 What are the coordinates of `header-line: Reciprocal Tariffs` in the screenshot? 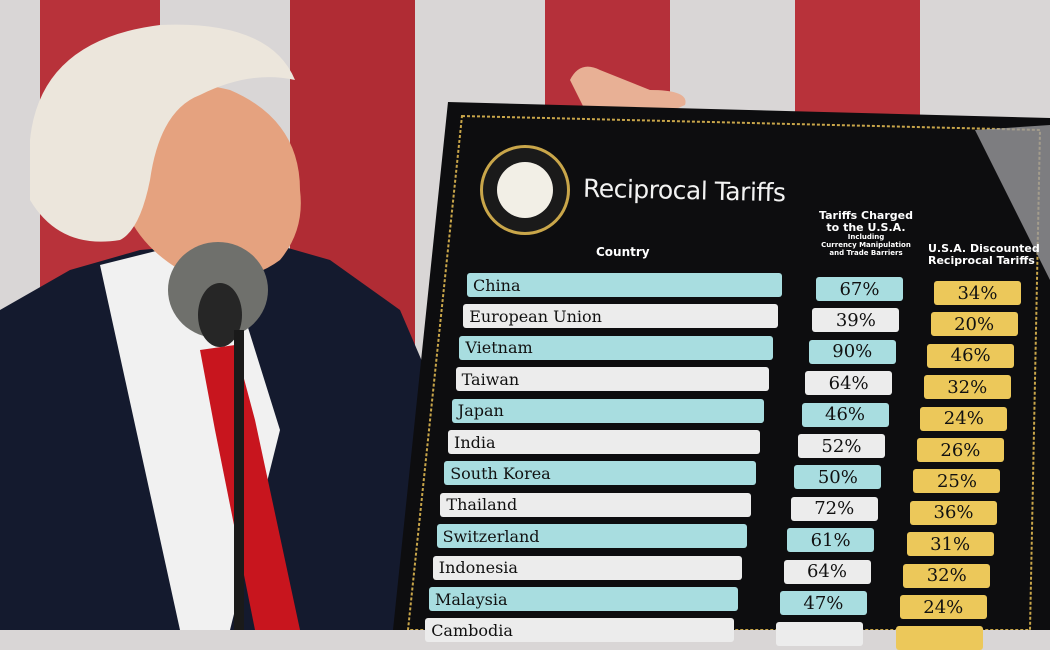 It's located at (981, 261).